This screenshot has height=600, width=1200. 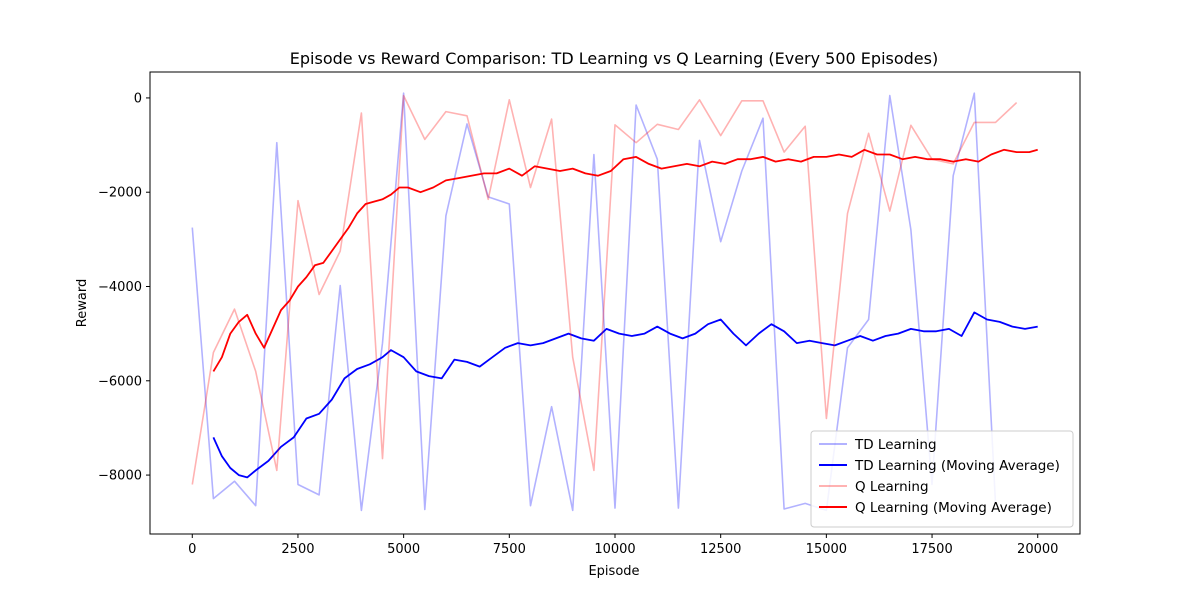 I want to click on y-axis-label: Reward, so click(x=82, y=303).